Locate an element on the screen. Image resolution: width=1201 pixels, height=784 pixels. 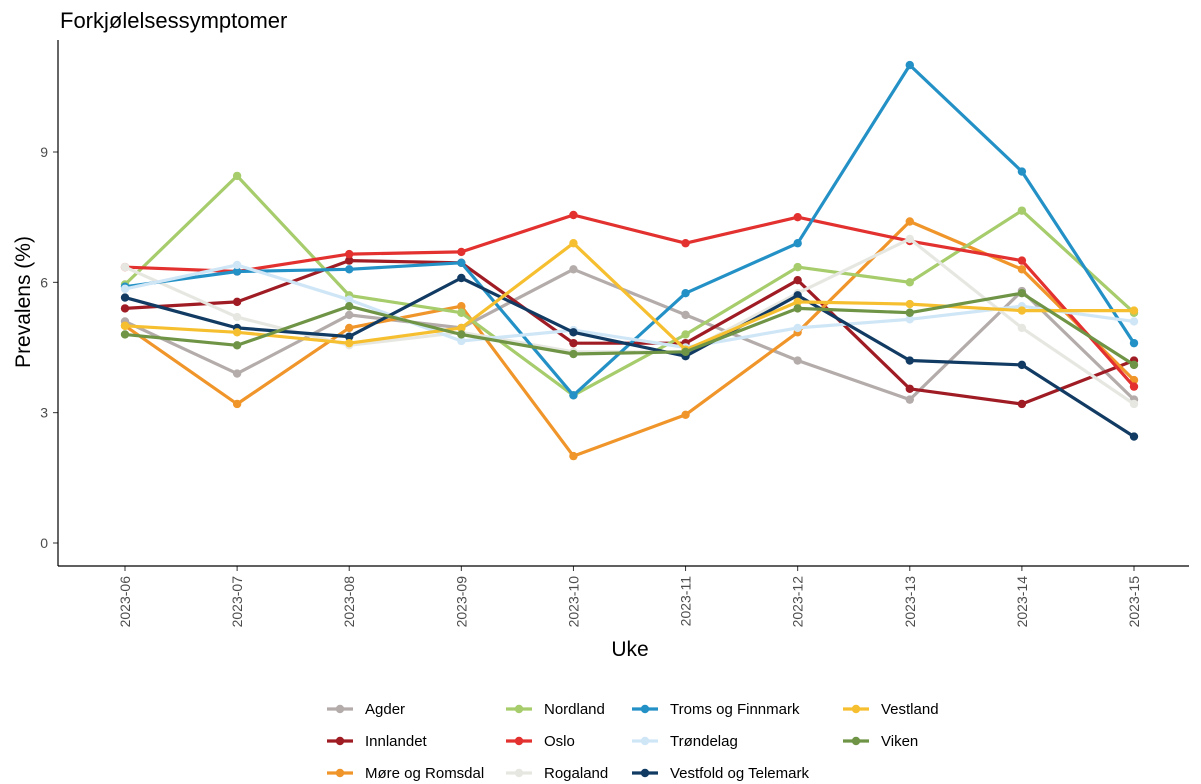
series-line is located at coordinates (629, 306).